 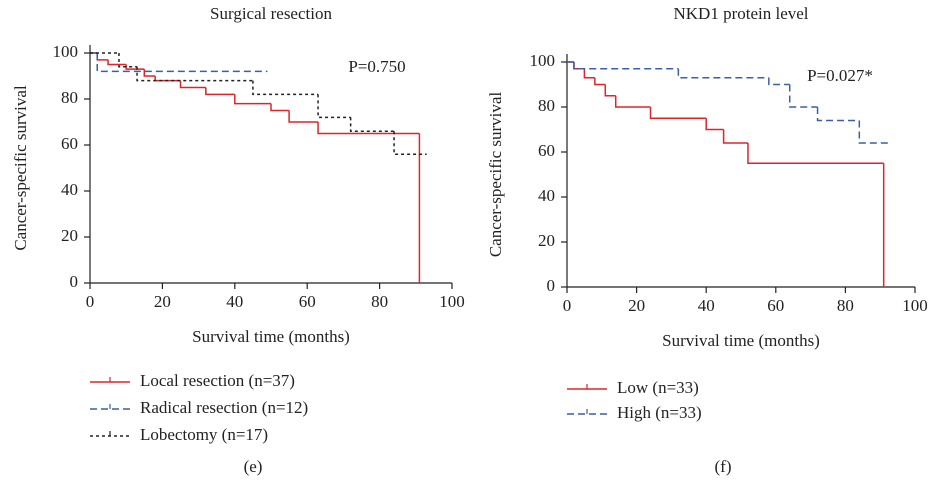 I want to click on panel-label: (e), so click(x=253, y=466).